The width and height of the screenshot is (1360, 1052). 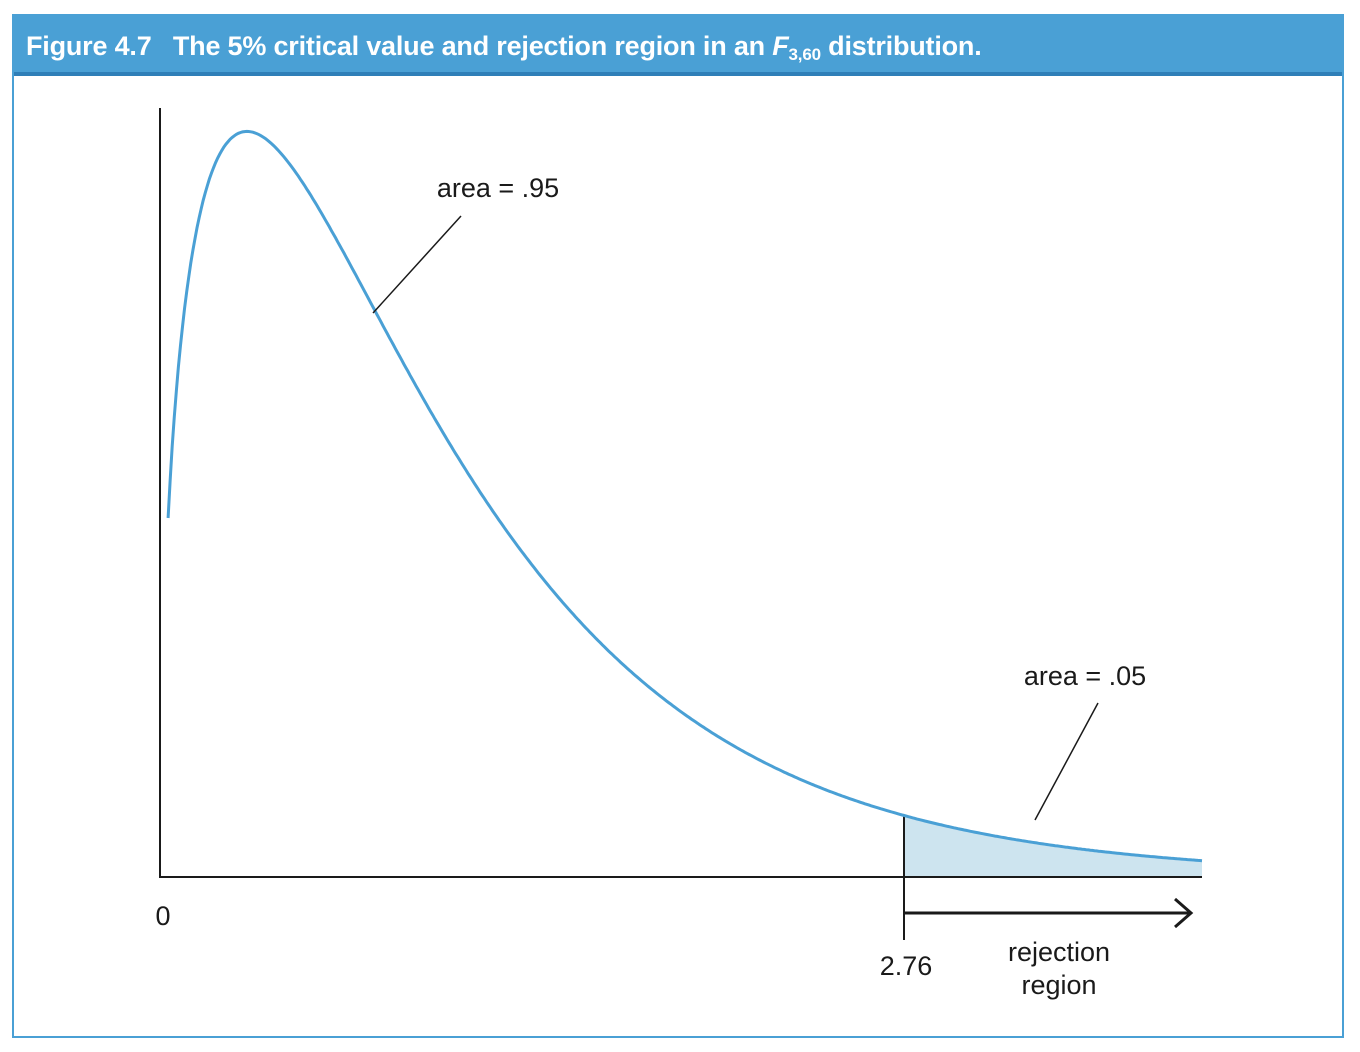 I want to click on distribution-symbol: F, so click(x=780, y=46).